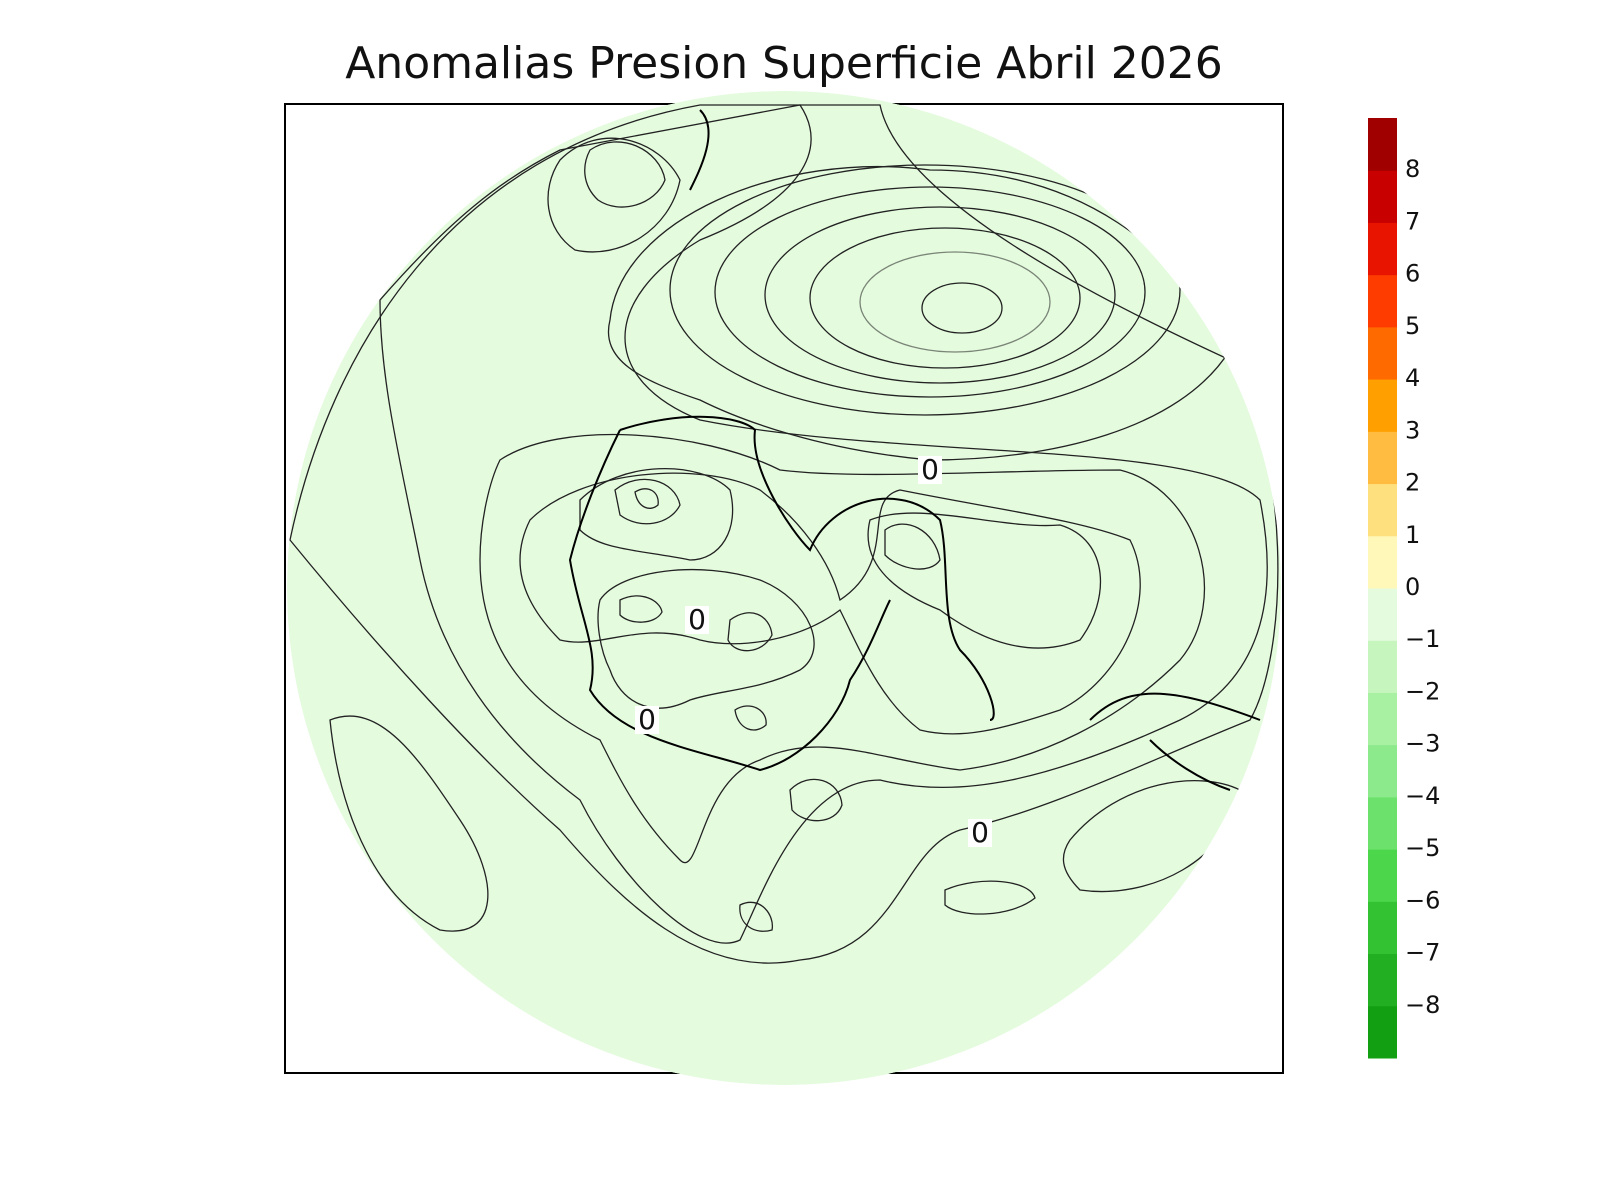 The height and width of the screenshot is (1204, 1600). I want to click on colorbar-tick-label: 3, so click(1412, 430).